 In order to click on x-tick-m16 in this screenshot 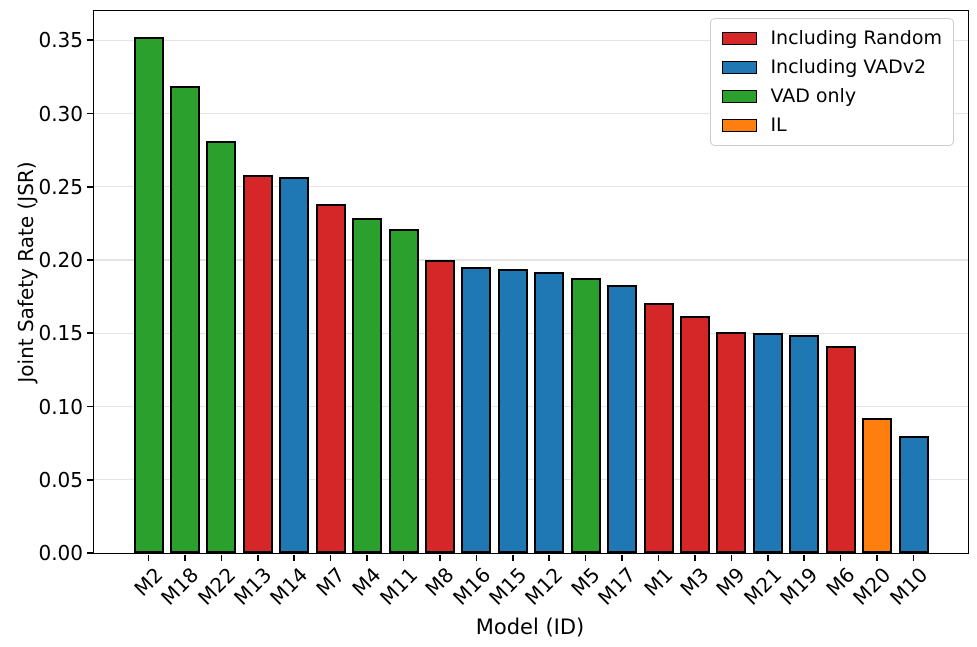, I will do `click(476, 557)`.